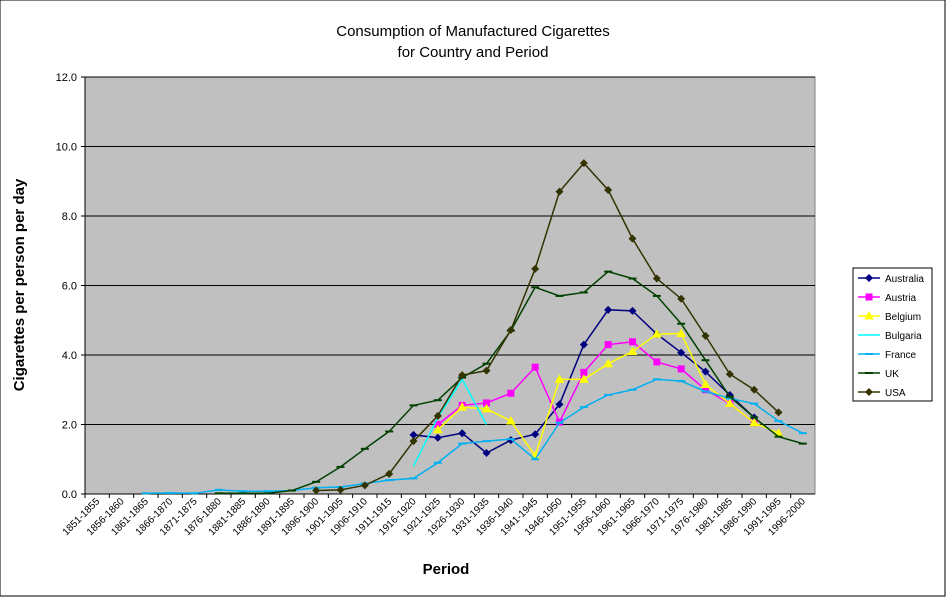 Image resolution: width=946 pixels, height=597 pixels. I want to click on chart-title: Consumption of Manufactured Cigarettes, so click(472, 31).